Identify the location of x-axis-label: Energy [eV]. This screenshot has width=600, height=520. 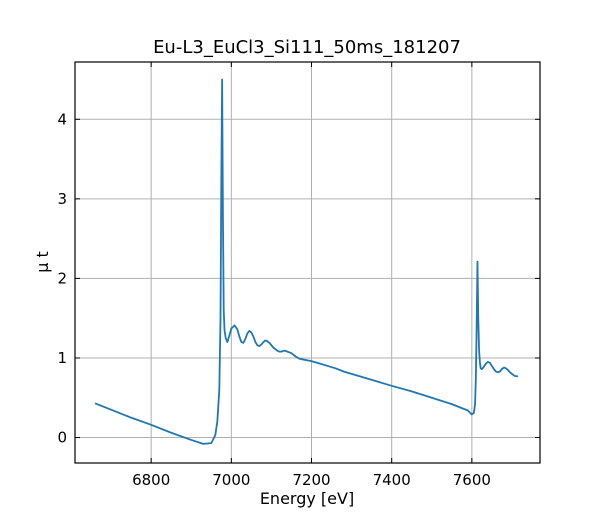
(307, 498).